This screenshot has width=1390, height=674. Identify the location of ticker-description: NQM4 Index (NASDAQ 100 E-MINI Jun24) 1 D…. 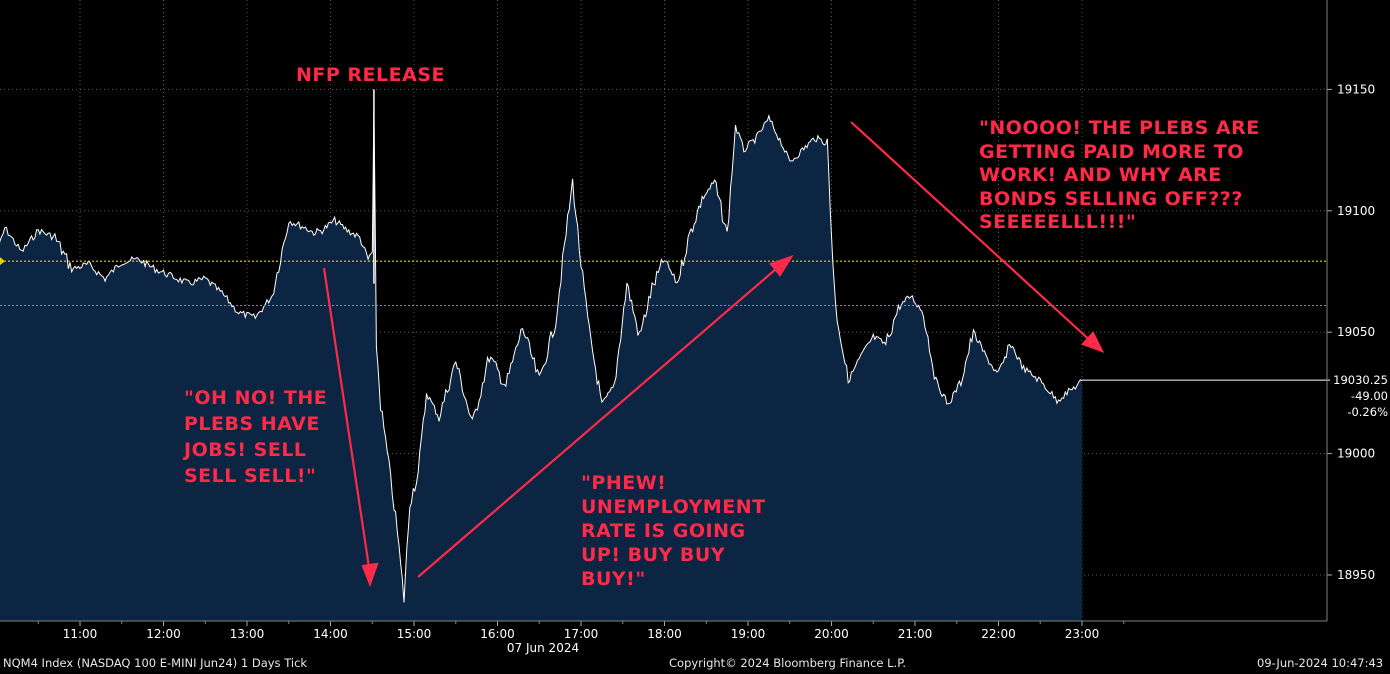
(155, 663).